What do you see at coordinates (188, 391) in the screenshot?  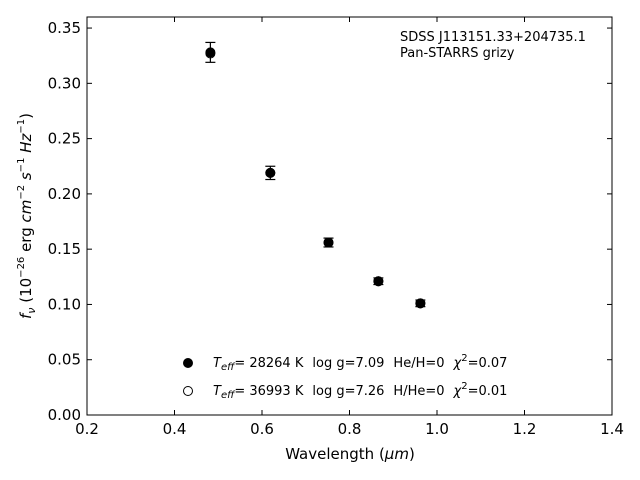 I see `legend-marker-open` at bounding box center [188, 391].